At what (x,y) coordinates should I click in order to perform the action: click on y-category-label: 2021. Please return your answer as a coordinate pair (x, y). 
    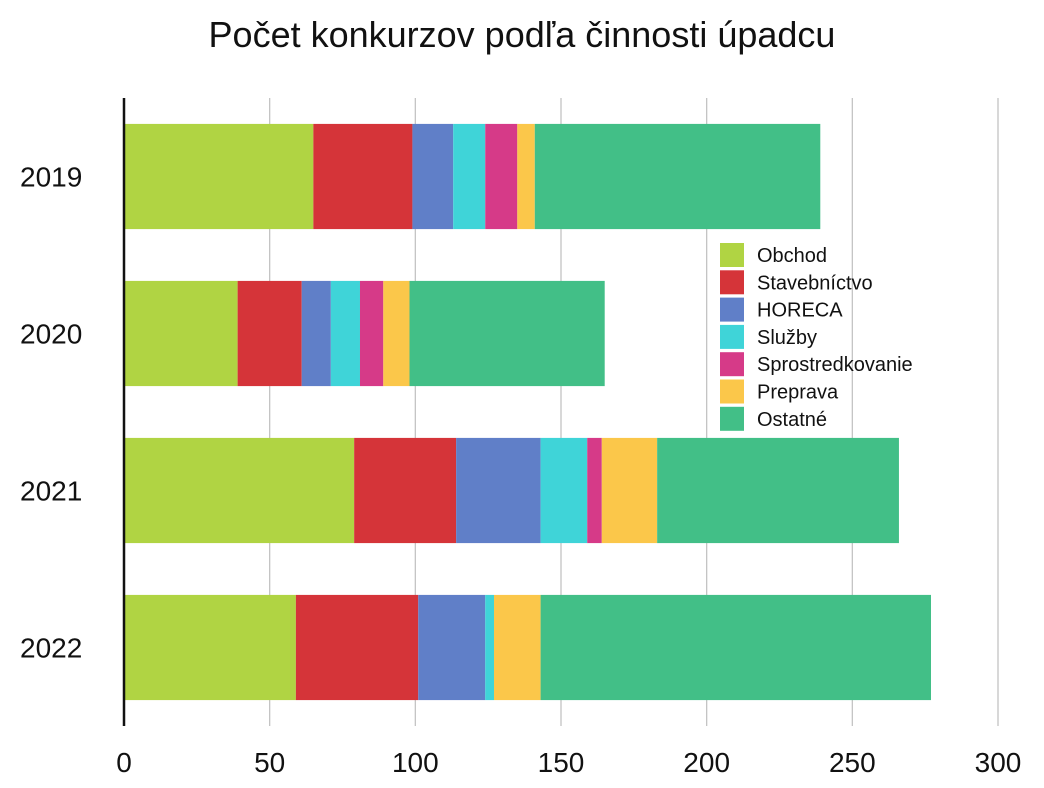
    Looking at the image, I should click on (51, 491).